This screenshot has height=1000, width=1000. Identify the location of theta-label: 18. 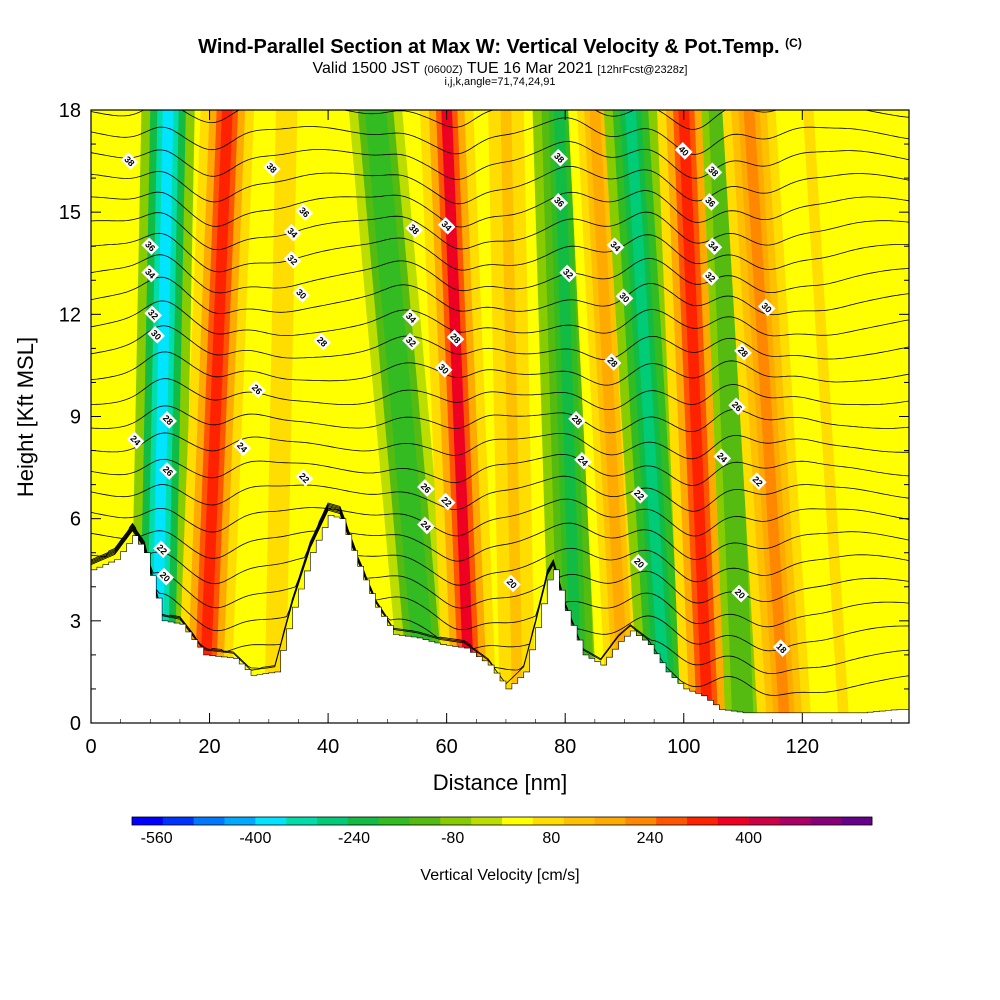
(781, 648).